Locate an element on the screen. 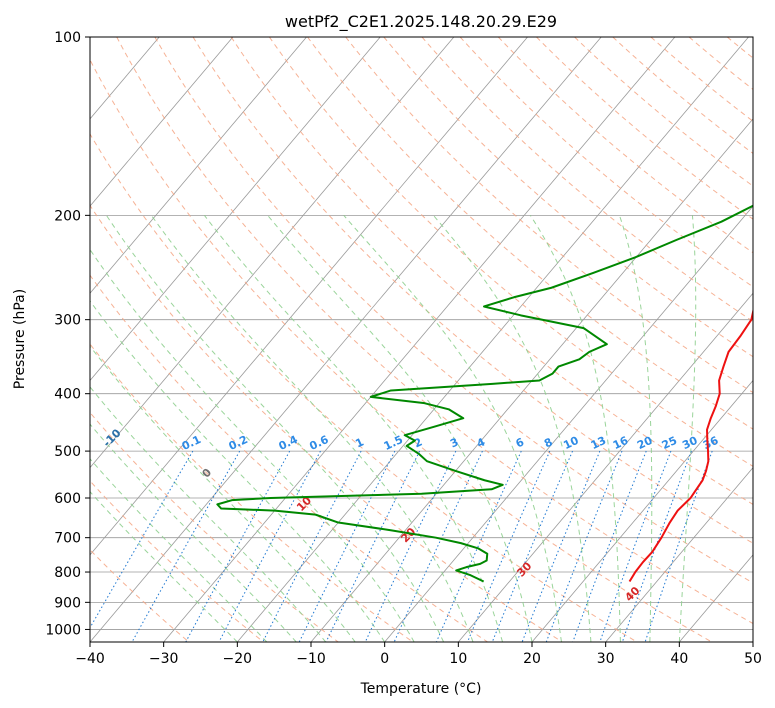 Image resolution: width=775 pixels, height=708 pixels. y-tick-label: 800 is located at coordinates (67, 573).